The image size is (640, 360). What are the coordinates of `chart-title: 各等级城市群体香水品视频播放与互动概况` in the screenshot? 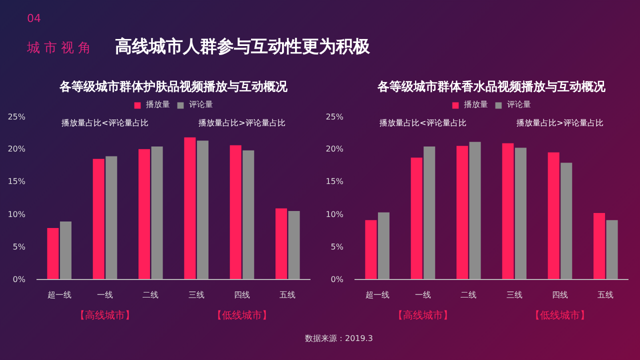 It's located at (491, 87).